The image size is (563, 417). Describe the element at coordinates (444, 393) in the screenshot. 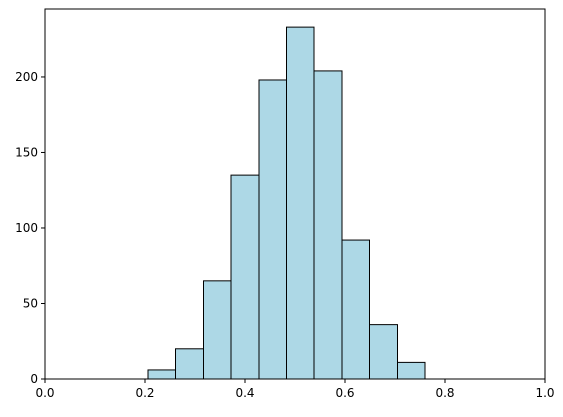

I see `x-tick-label: 0.8` at that location.